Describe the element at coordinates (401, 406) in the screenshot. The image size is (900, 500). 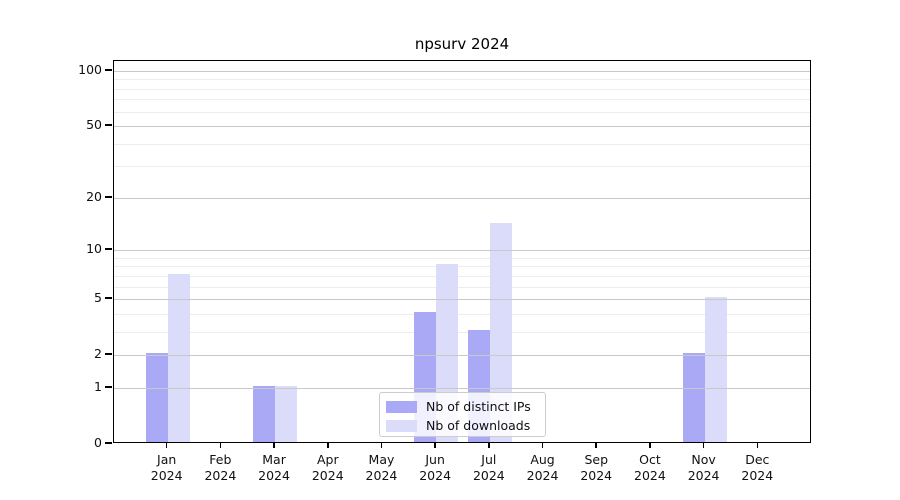
I see `legend-swatch-distinct-ips` at that location.